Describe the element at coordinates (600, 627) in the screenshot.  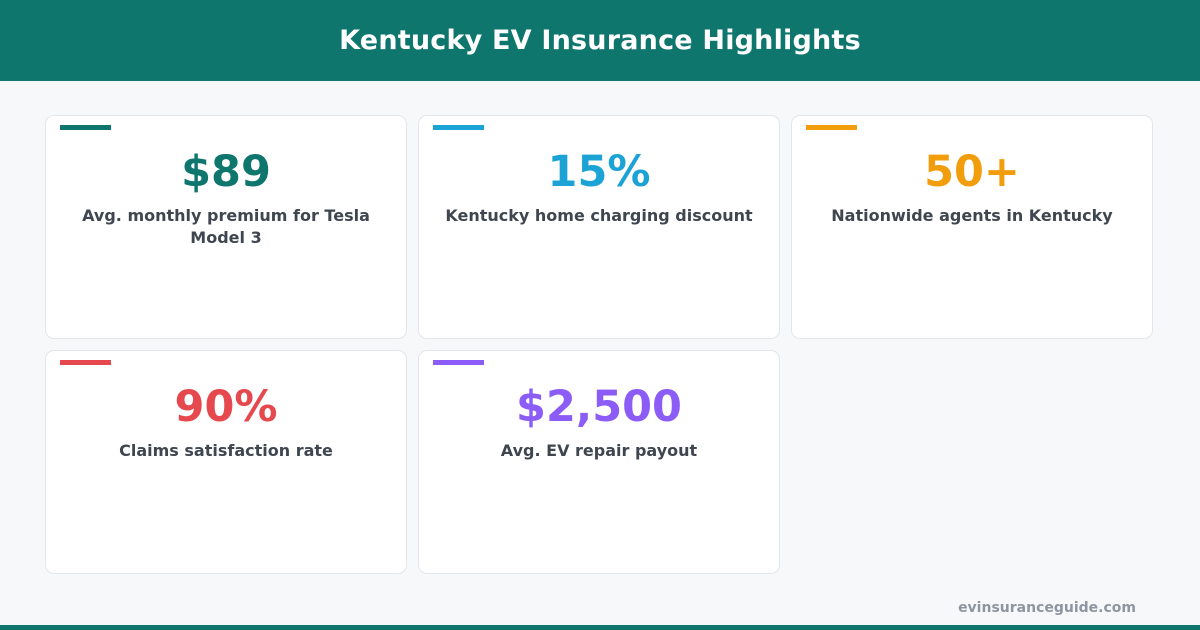
I see `bottom-accent-bar` at that location.